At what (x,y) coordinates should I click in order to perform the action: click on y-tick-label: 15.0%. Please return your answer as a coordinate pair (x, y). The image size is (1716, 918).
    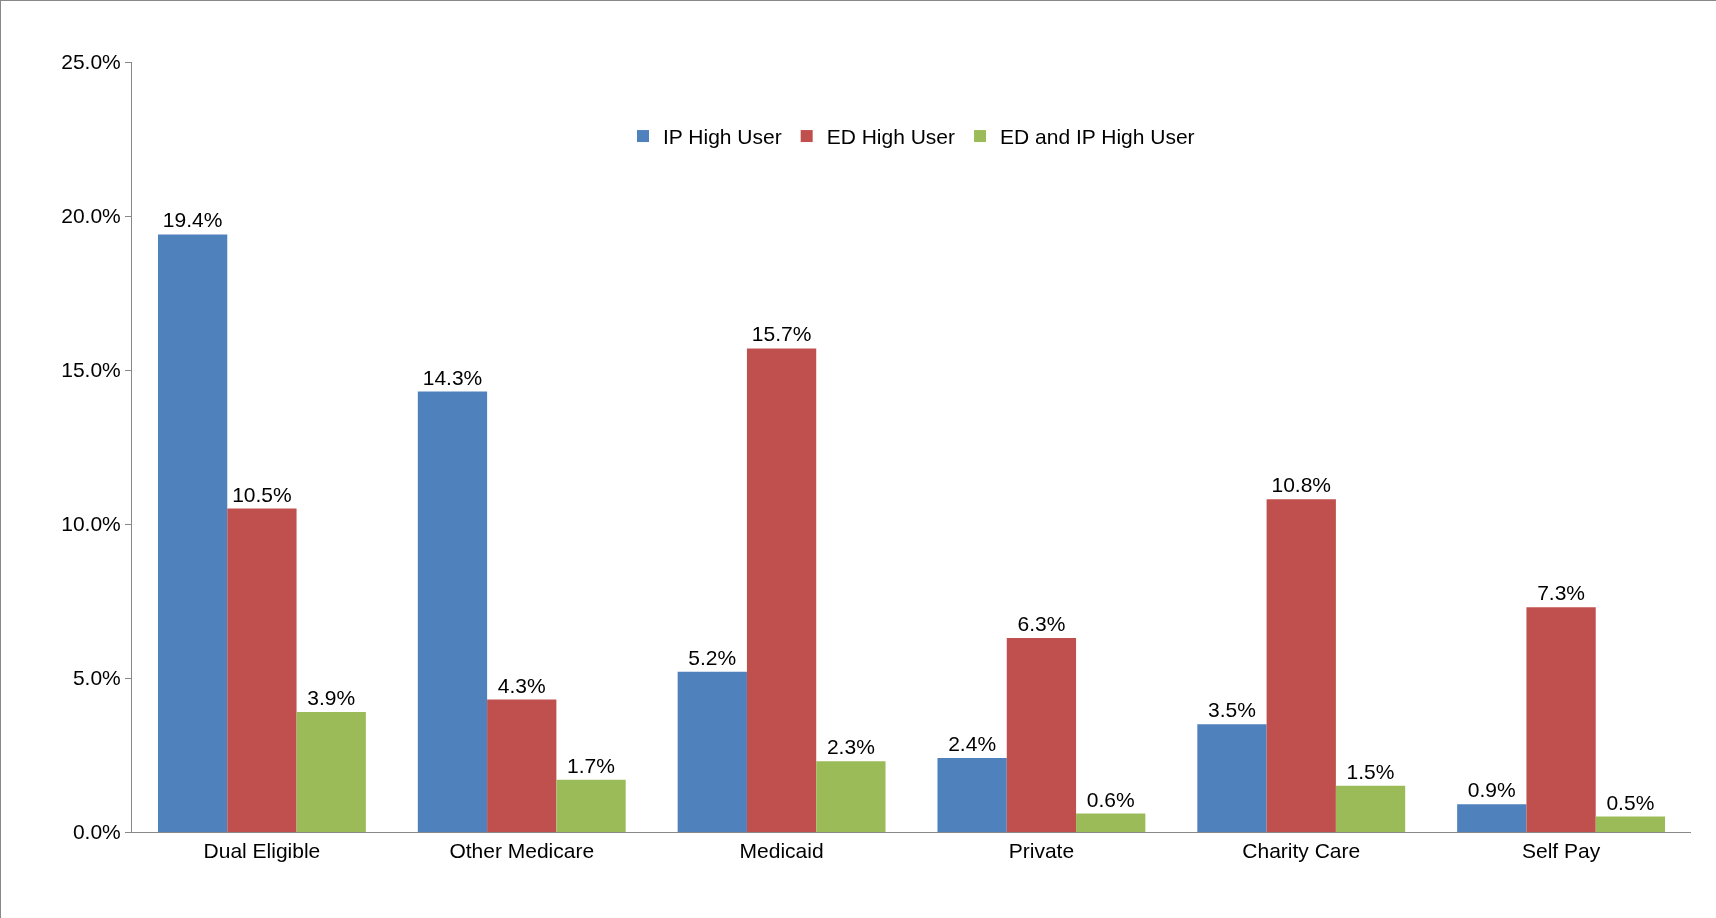
    Looking at the image, I should click on (91, 370).